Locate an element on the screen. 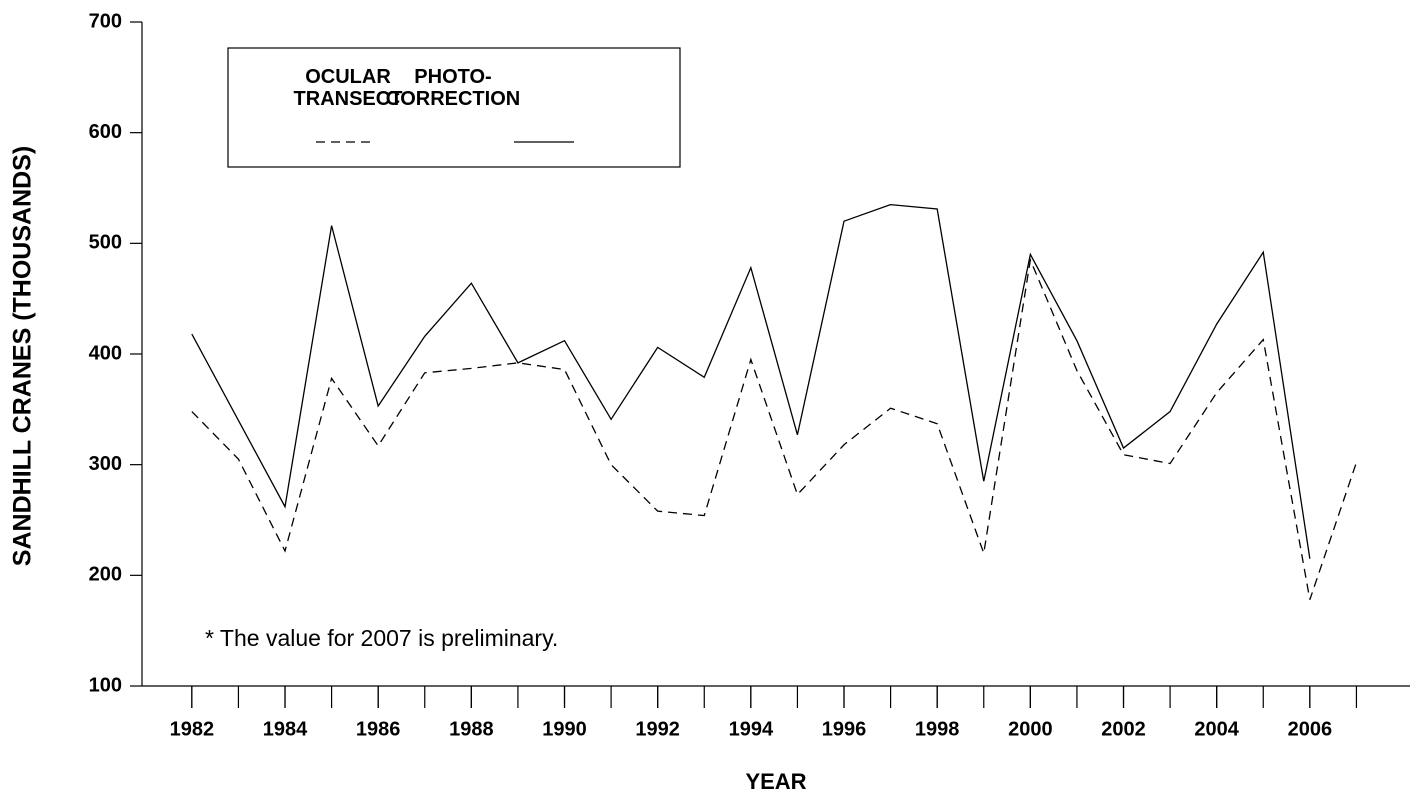 The height and width of the screenshot is (797, 1416). legend-label: PHOTO-CORRECTION is located at coordinates (453, 88).